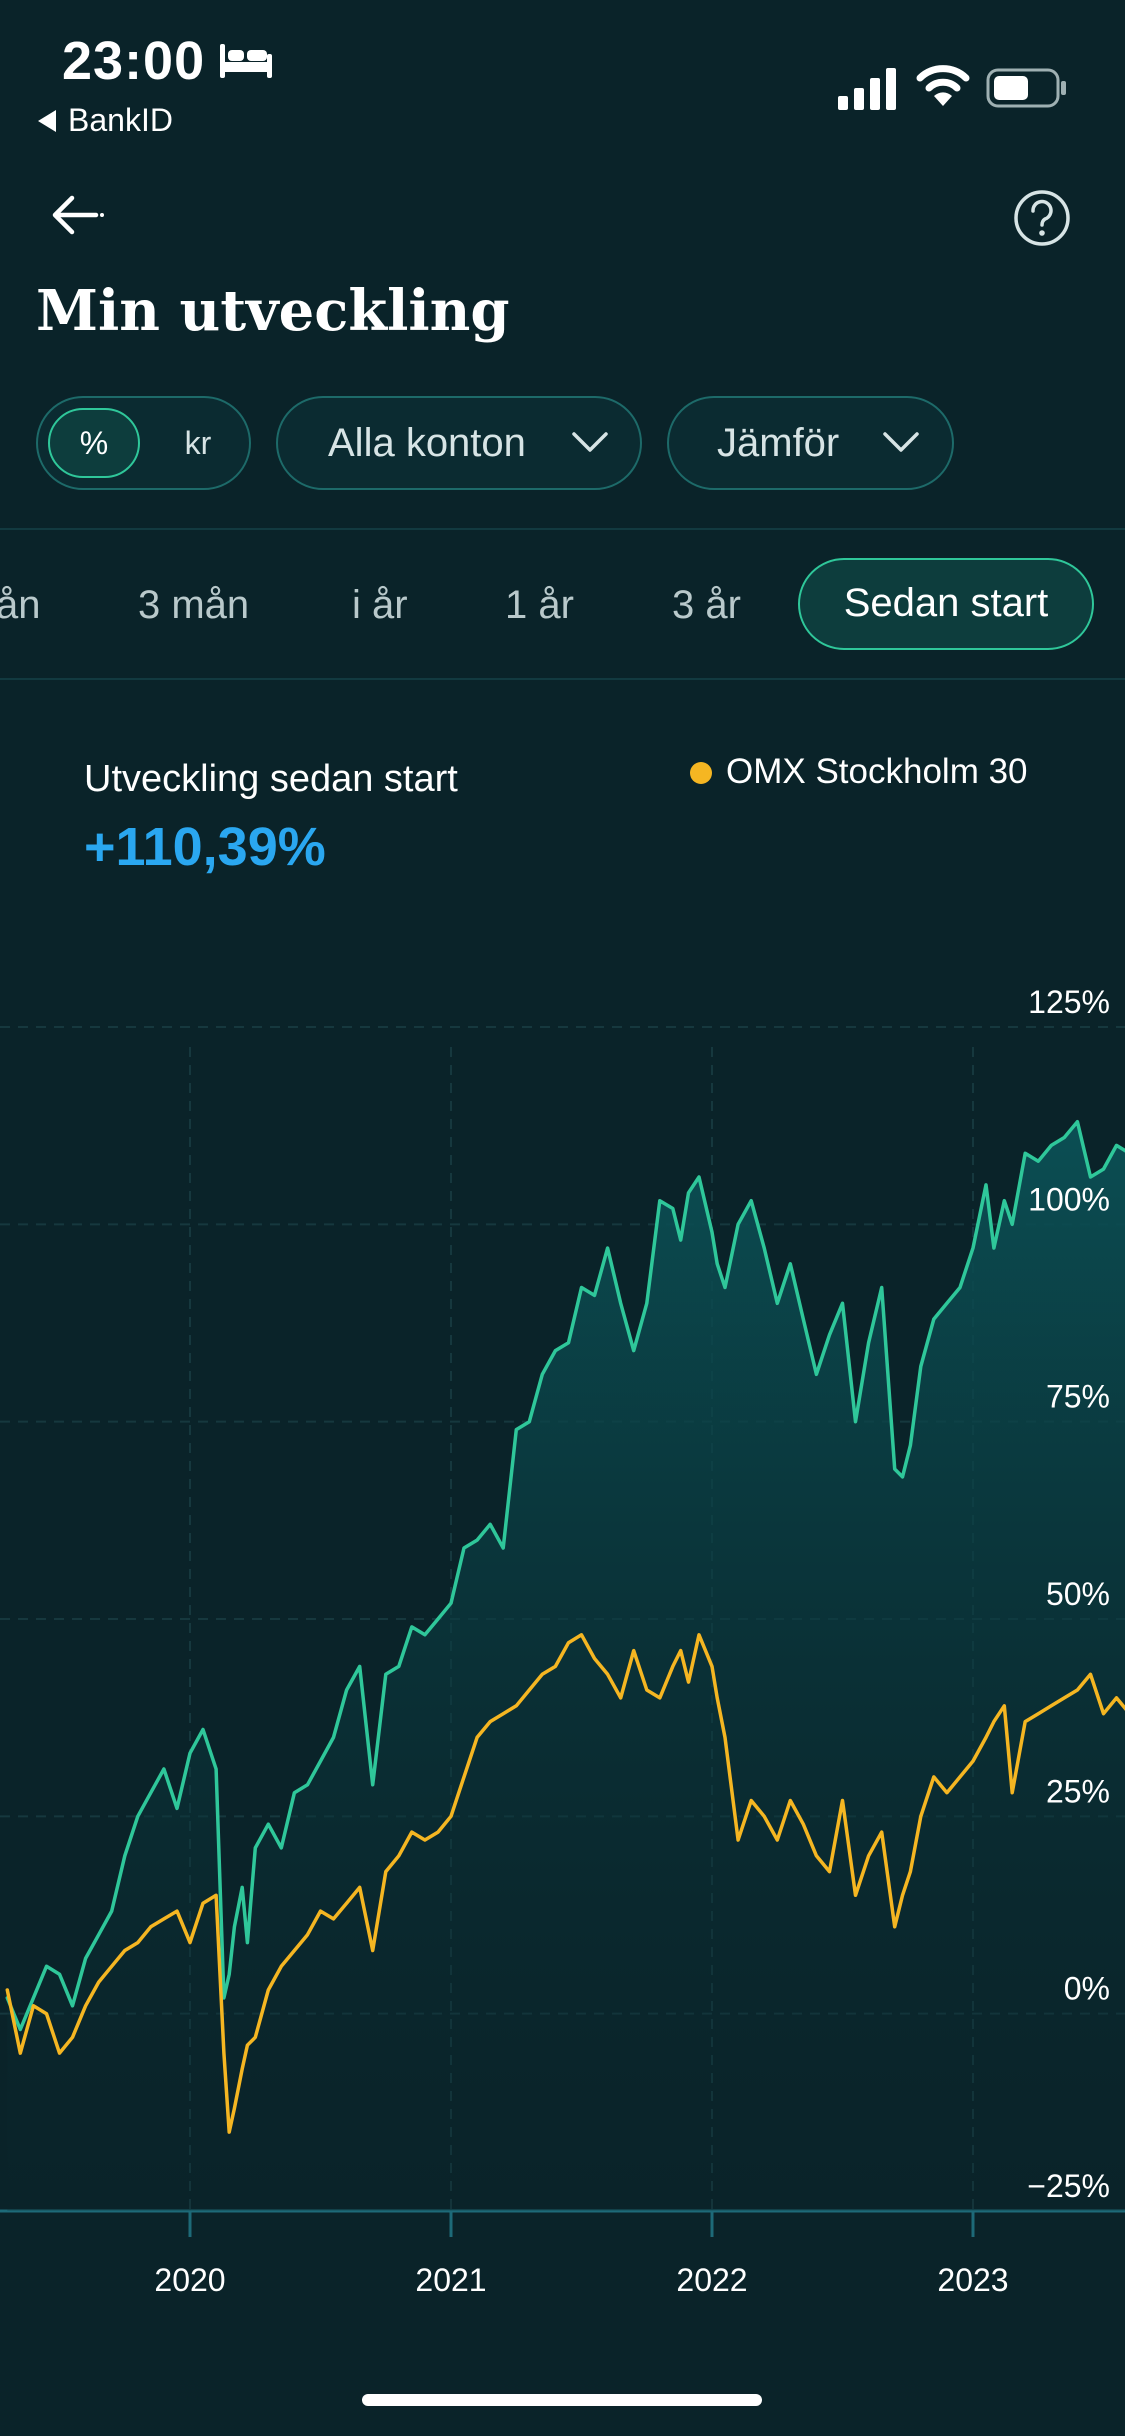  Describe the element at coordinates (1068, 2186) in the screenshot. I see `y-tick-label: −25%` at that location.